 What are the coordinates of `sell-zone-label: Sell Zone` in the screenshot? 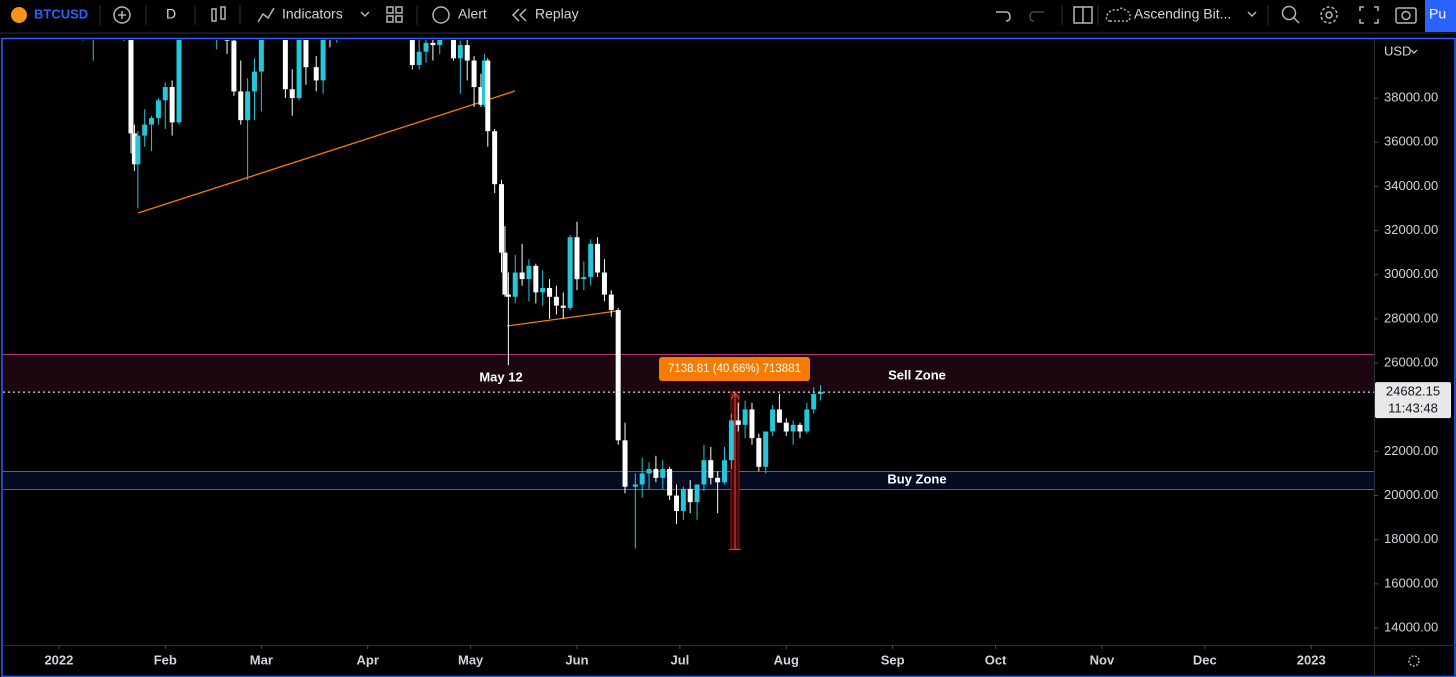 It's located at (917, 374).